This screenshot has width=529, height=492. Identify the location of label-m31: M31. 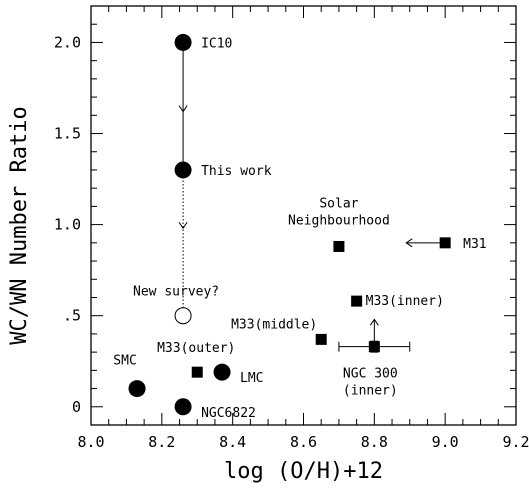
(474, 244).